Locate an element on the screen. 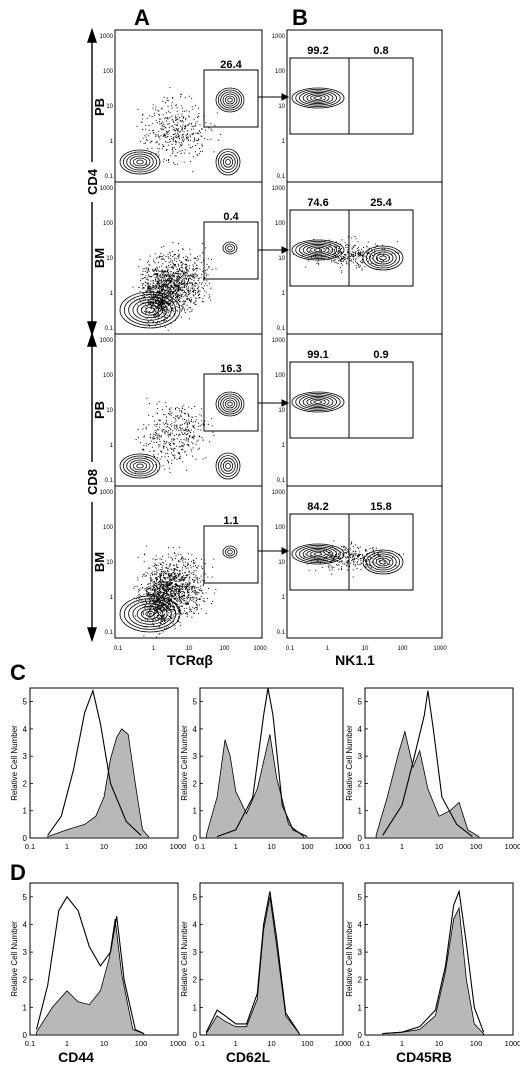 The image size is (520, 1071). x-tick-label: 10 is located at coordinates (439, 1043).